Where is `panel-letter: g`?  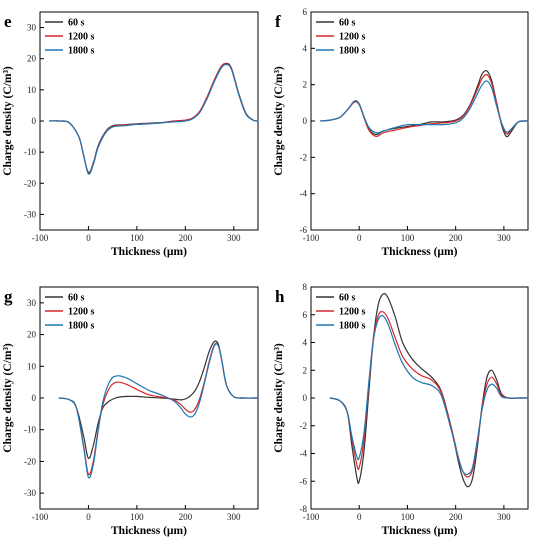
panel-letter: g is located at coordinates (8, 296).